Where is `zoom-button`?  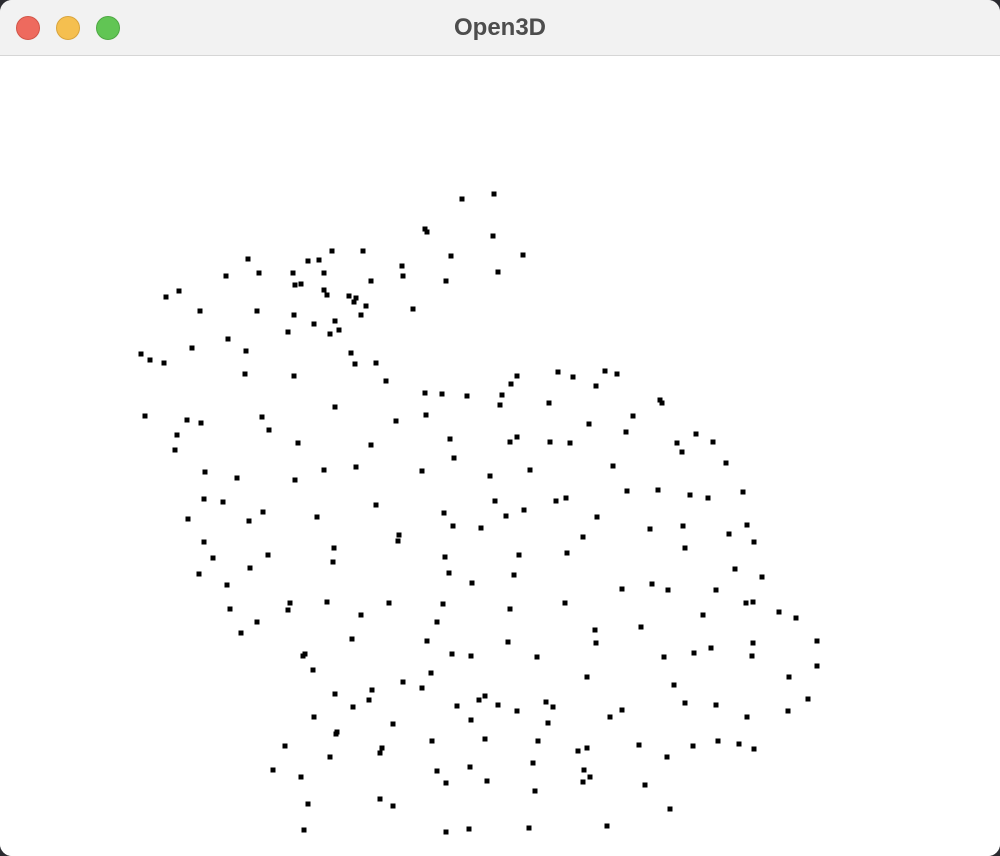
zoom-button is located at coordinates (108, 28).